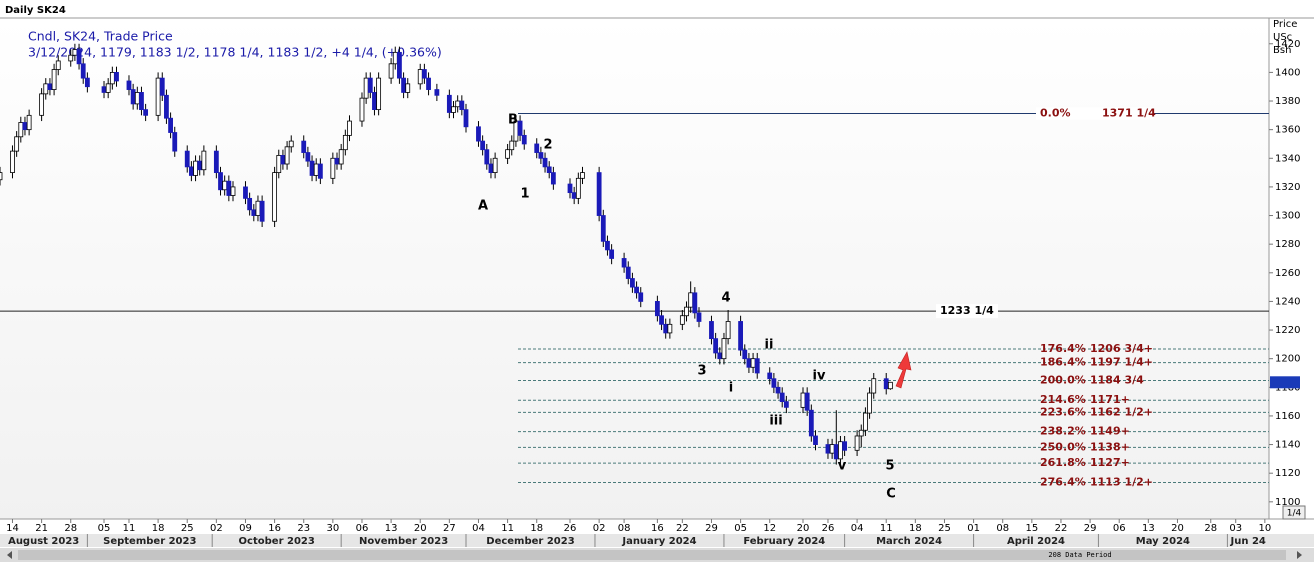 This screenshot has width=1314, height=562. I want to click on month-label: September 2023, so click(149, 541).